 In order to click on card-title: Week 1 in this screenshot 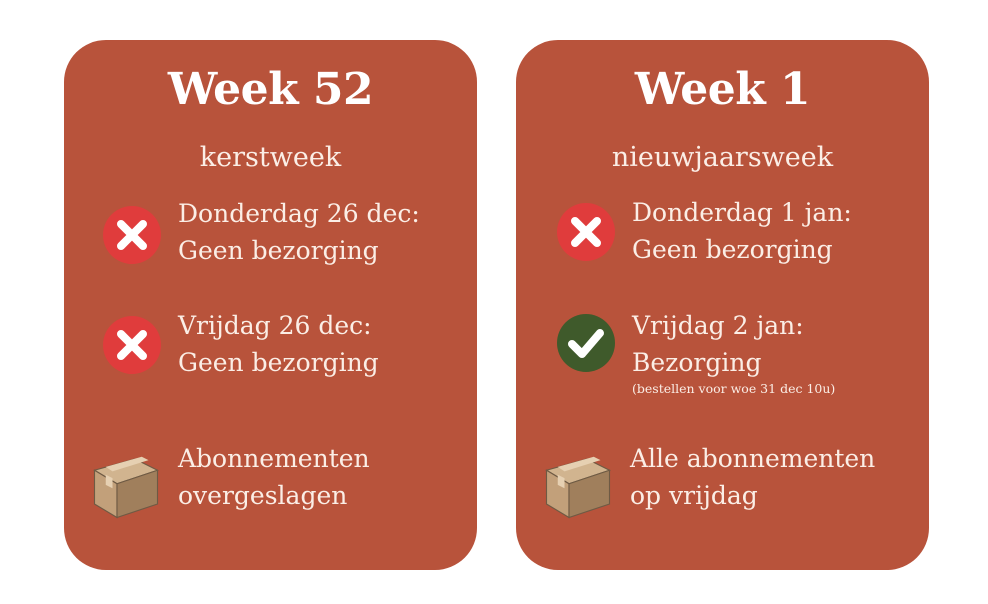, I will do `click(722, 89)`.